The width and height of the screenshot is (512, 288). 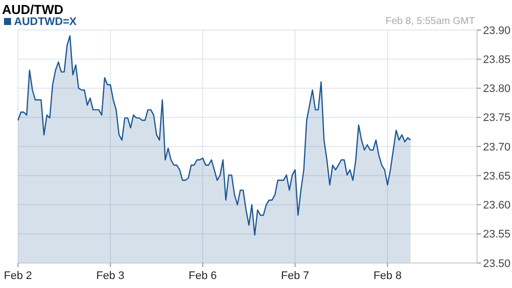 I want to click on y-tick-label: 23.55, so click(x=497, y=234).